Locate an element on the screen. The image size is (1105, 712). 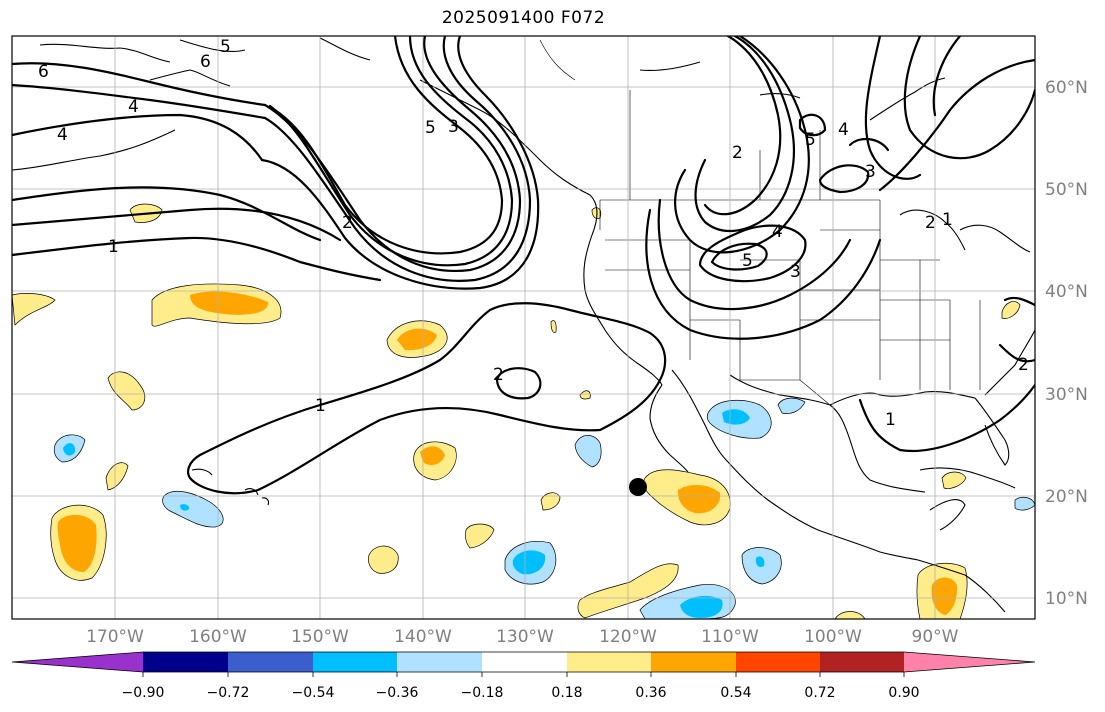
lat-label: 40°N is located at coordinates (1066, 292).